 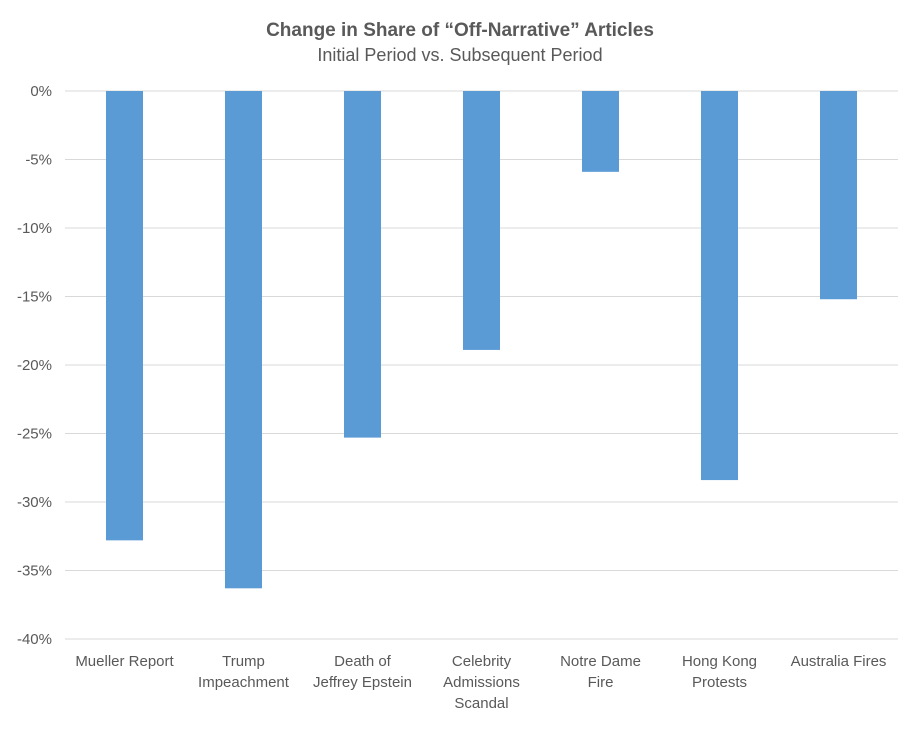 I want to click on y-axis-ticks: 0% -5% -10% -15% -20% -25% -30% -35% -40%, so click(x=34, y=365).